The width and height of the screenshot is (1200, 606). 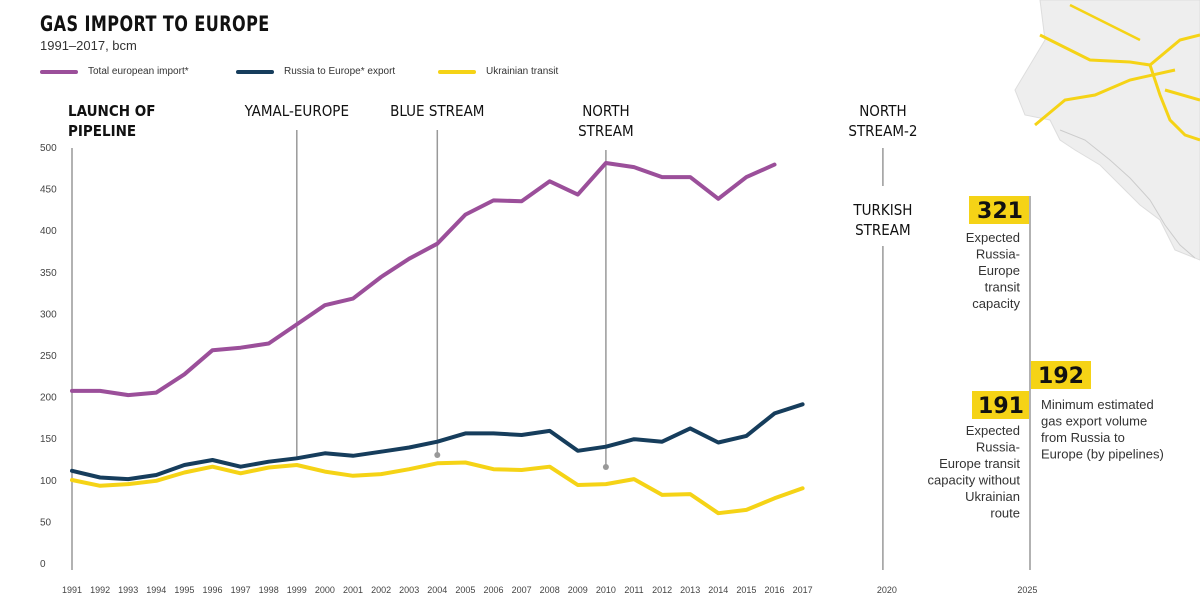 What do you see at coordinates (241, 590) in the screenshot?
I see `x-tick-label: 1997` at bounding box center [241, 590].